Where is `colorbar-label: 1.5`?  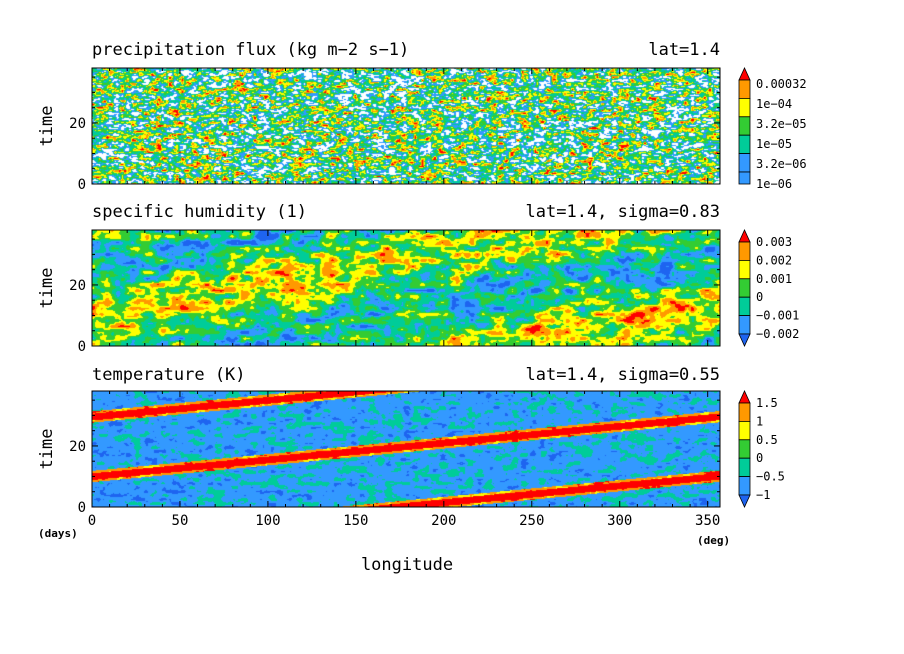 colorbar-label: 1.5 is located at coordinates (767, 403).